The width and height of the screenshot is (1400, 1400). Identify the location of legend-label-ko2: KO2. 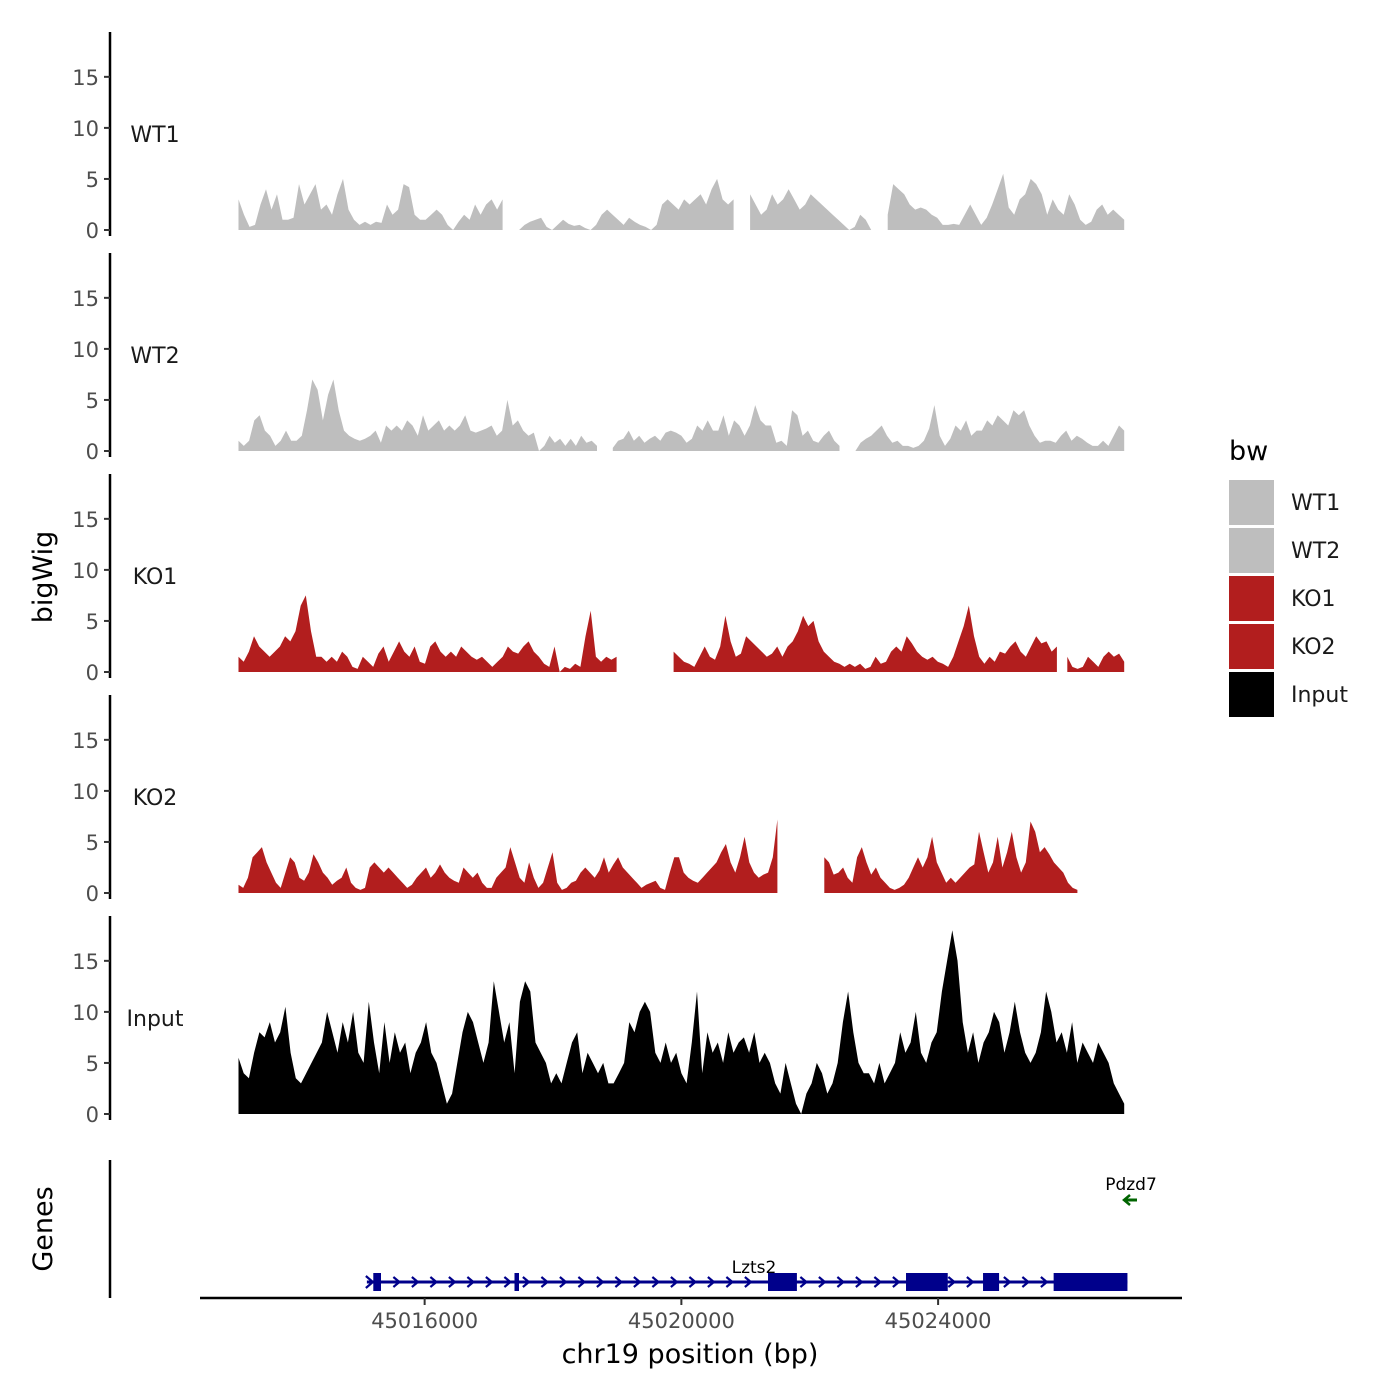
(1313, 647).